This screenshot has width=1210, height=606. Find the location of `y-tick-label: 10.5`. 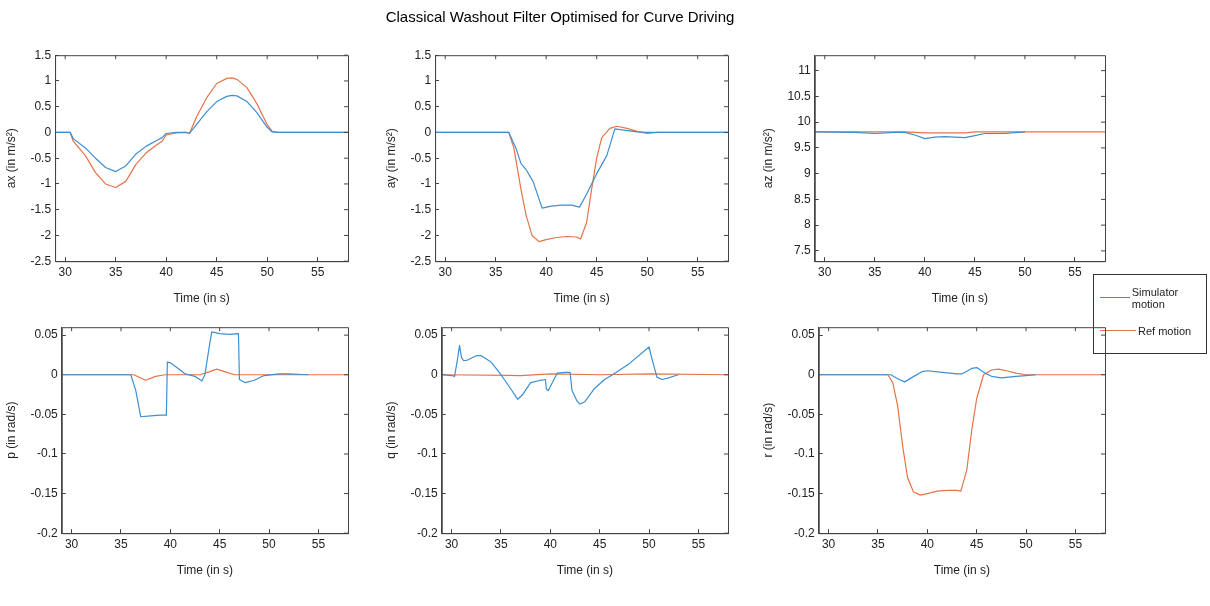

y-tick-label: 10.5 is located at coordinates (799, 95).